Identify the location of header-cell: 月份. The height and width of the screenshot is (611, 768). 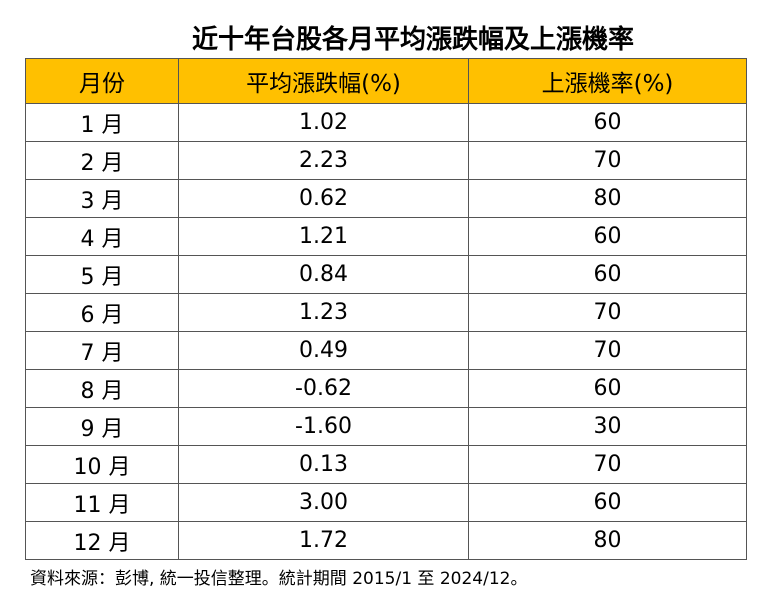
(102, 81).